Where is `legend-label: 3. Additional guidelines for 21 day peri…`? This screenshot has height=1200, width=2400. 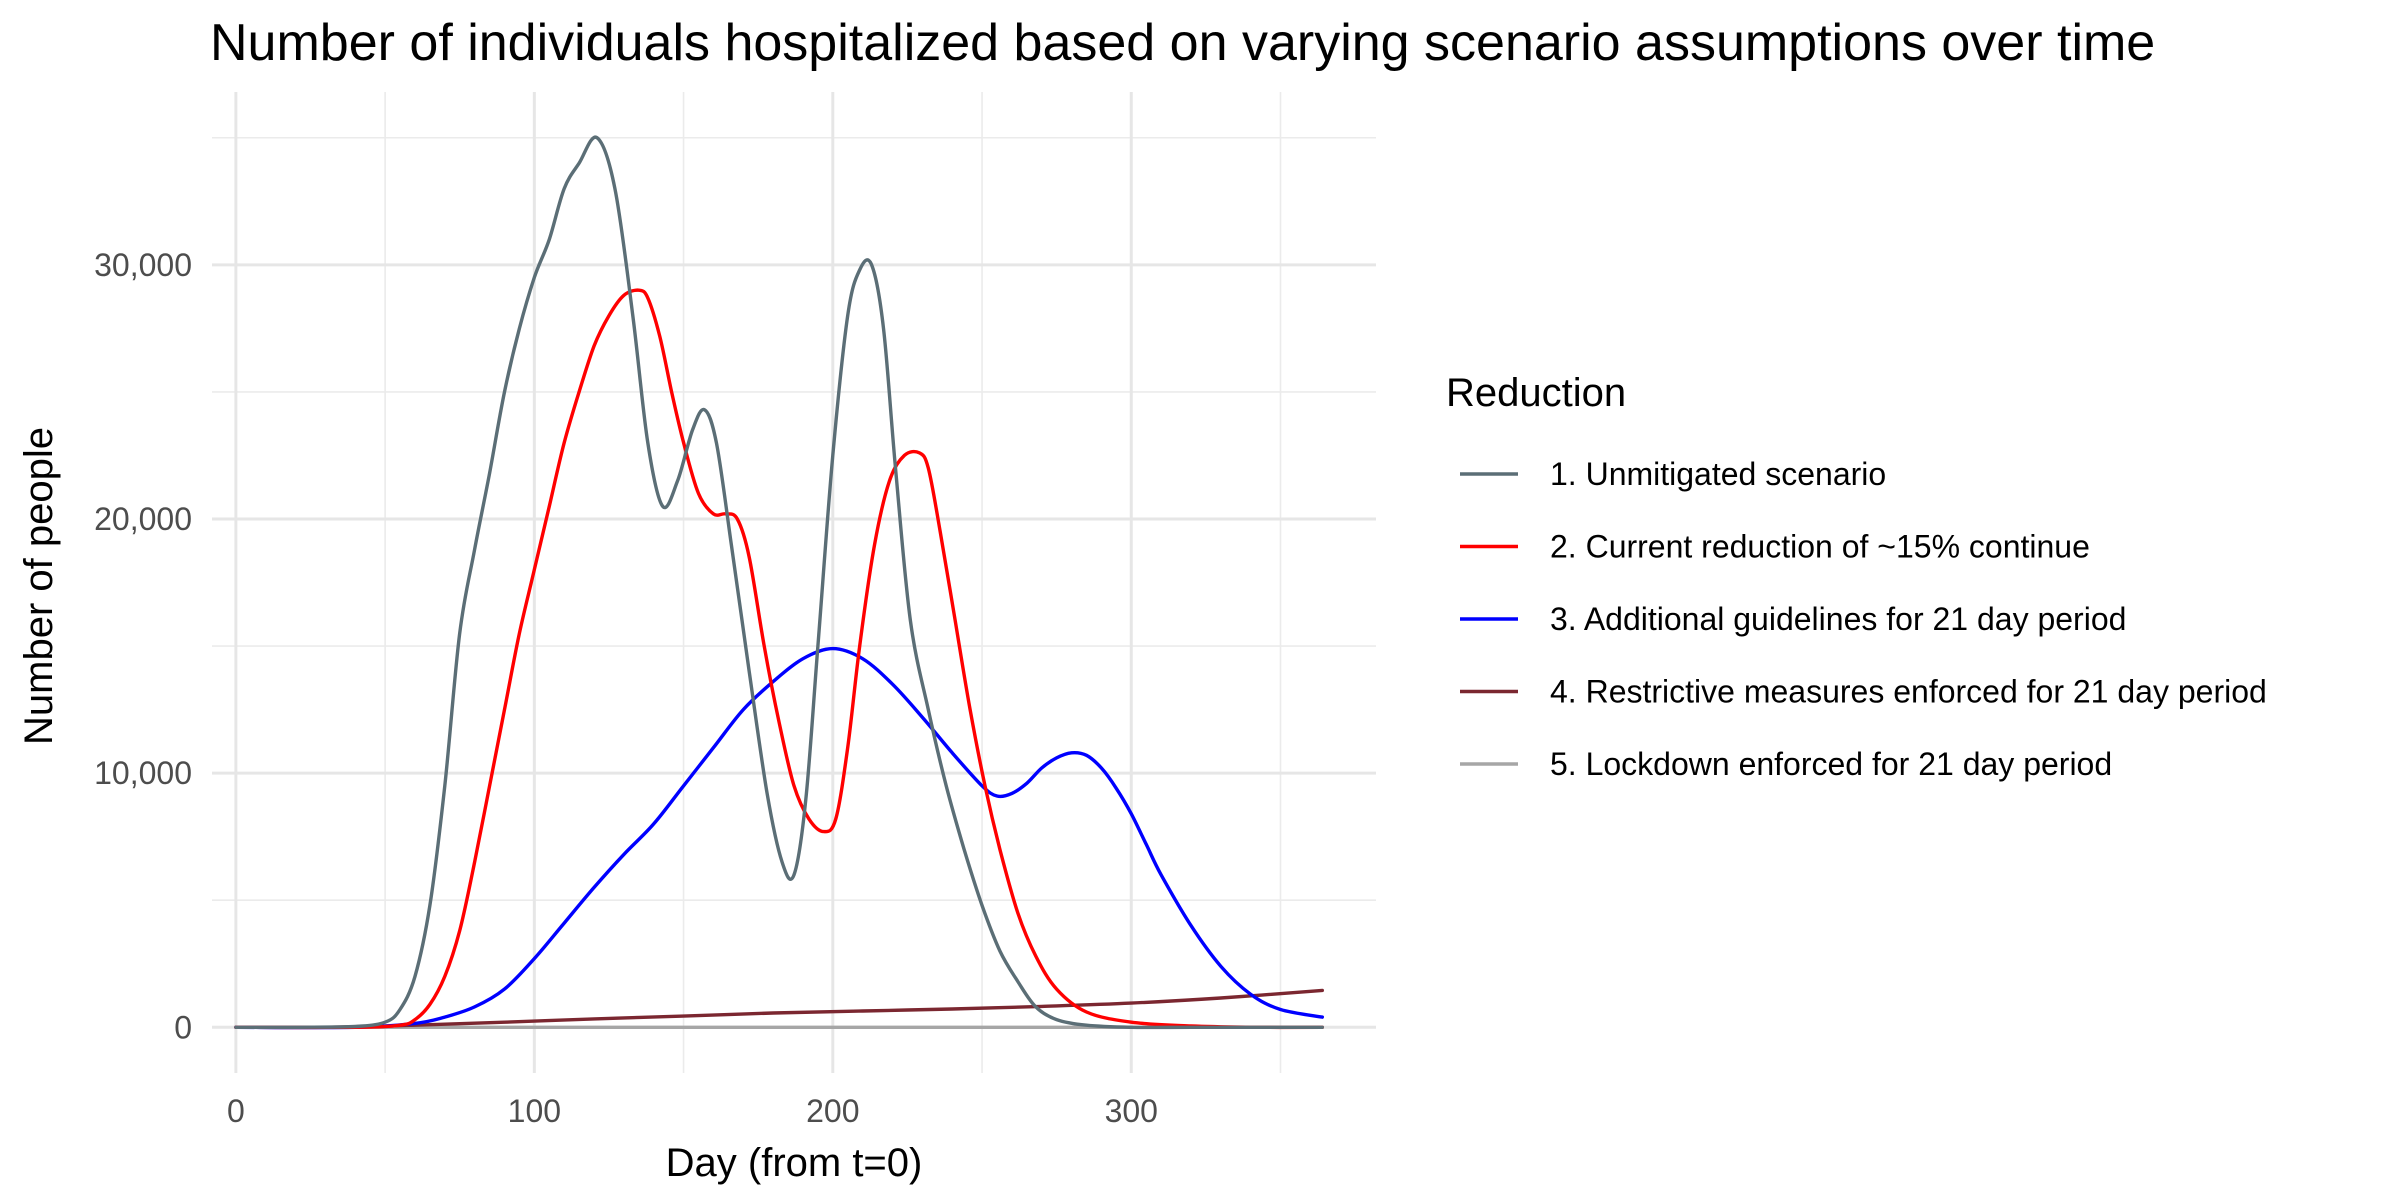
legend-label: 3. Additional guidelines for 21 day peri… is located at coordinates (1838, 619).